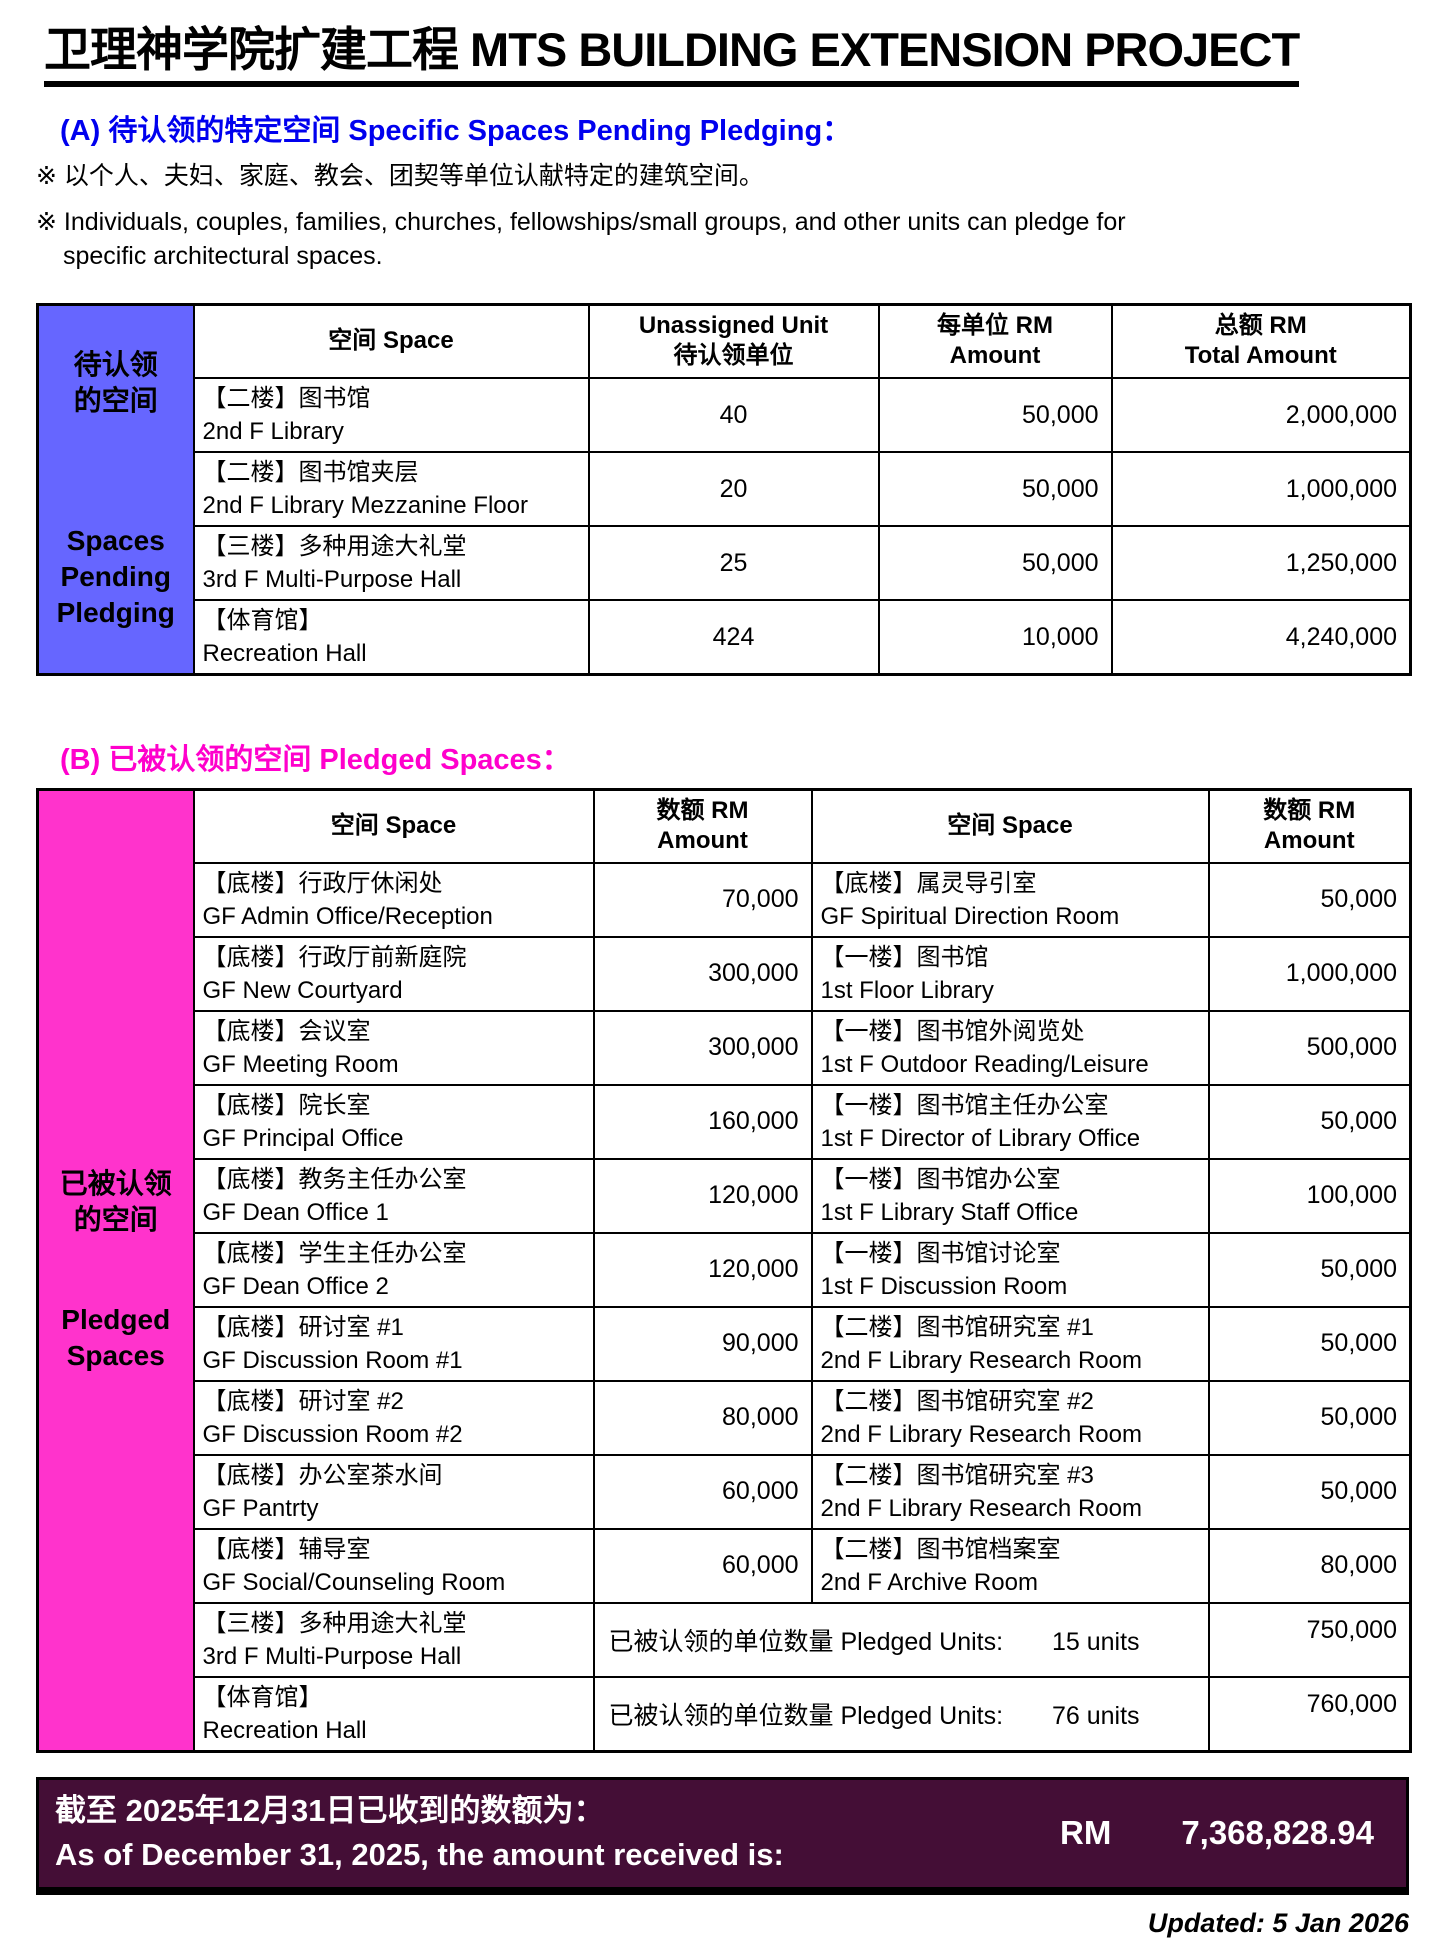 This screenshot has height=1939, width=1445. I want to click on space-name-en: GF Dean Office 1, so click(295, 1212).